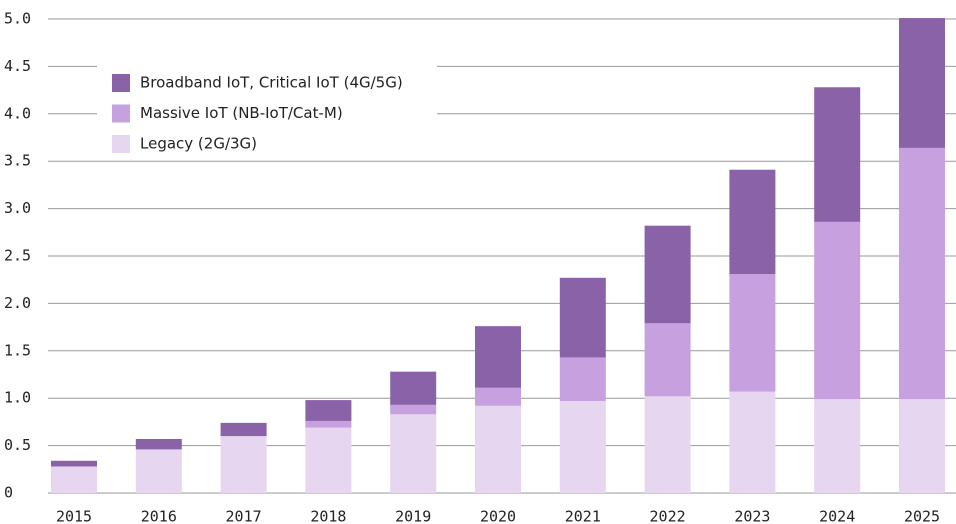  I want to click on y-tick-label: 5.0, so click(17, 19).